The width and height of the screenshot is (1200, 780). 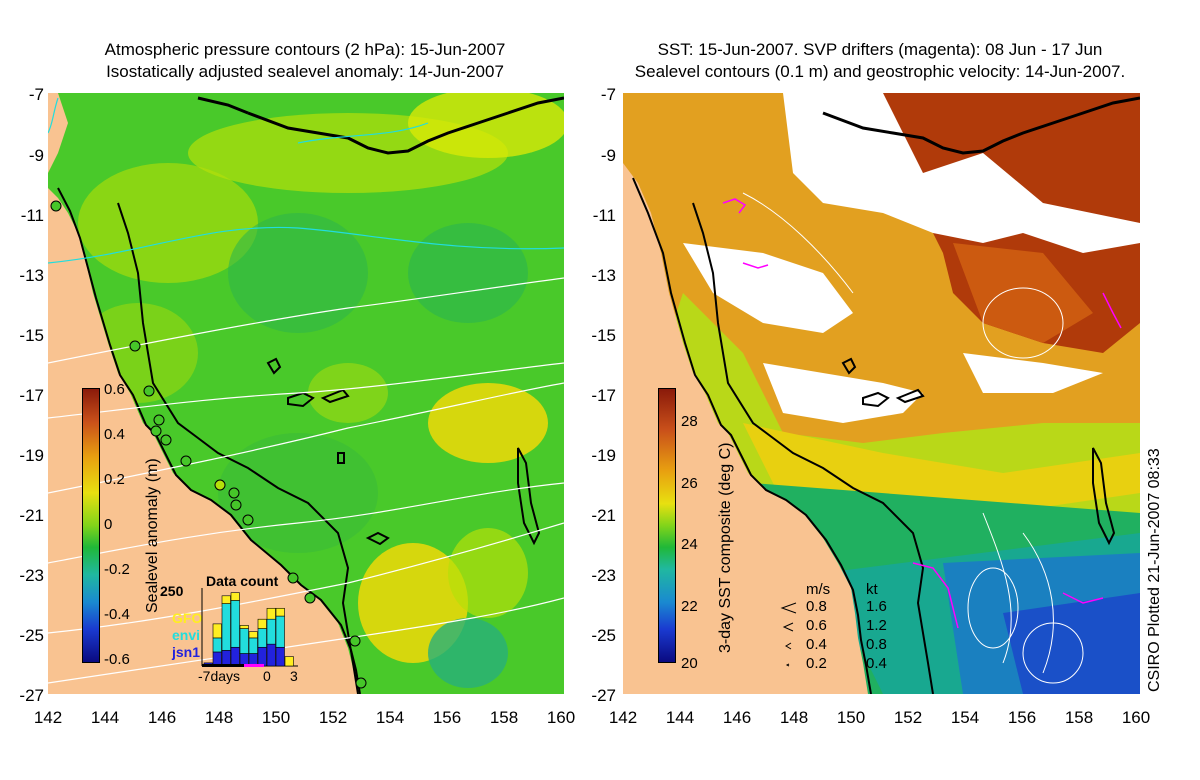 What do you see at coordinates (788, 634) in the screenshot?
I see `speed-arrows` at bounding box center [788, 634].